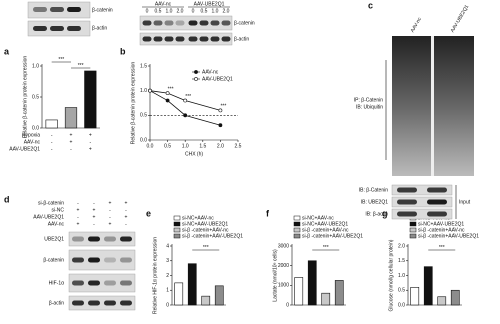 The width and height of the screenshot is (500, 324). I want to click on legend-label: AAV-UBE2Q1, so click(217, 79).